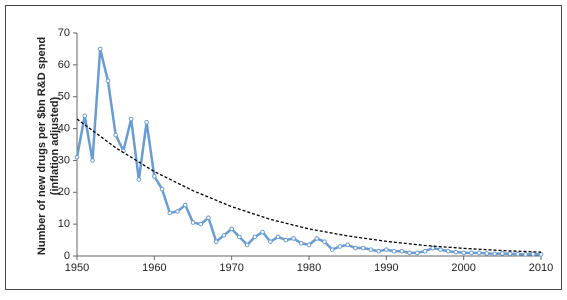 The height and width of the screenshot is (300, 567). What do you see at coordinates (64, 65) in the screenshot?
I see `y-tick-label: 60` at bounding box center [64, 65].